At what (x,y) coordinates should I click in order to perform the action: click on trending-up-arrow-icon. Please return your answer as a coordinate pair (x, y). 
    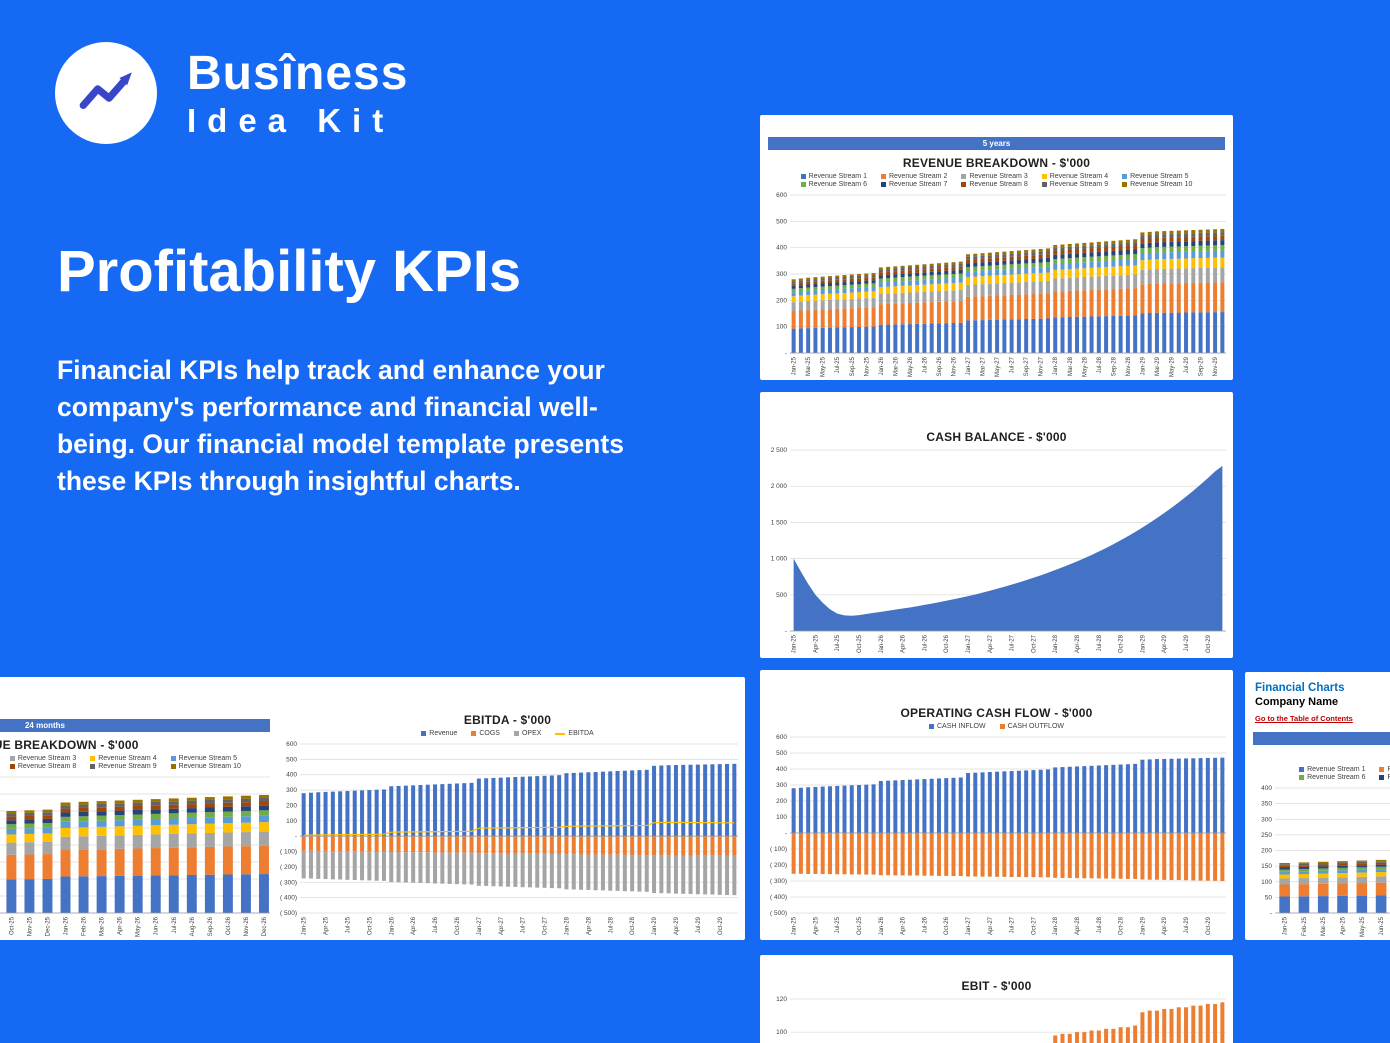
    Looking at the image, I should click on (105, 91).